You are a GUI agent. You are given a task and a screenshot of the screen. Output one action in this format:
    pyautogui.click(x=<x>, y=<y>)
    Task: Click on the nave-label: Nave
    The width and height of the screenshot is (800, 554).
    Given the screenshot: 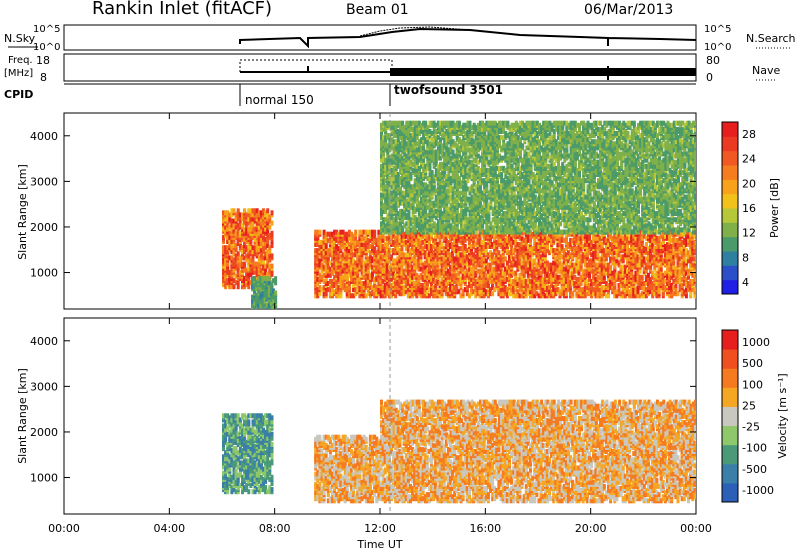 What is the action you would take?
    pyautogui.click(x=766, y=70)
    